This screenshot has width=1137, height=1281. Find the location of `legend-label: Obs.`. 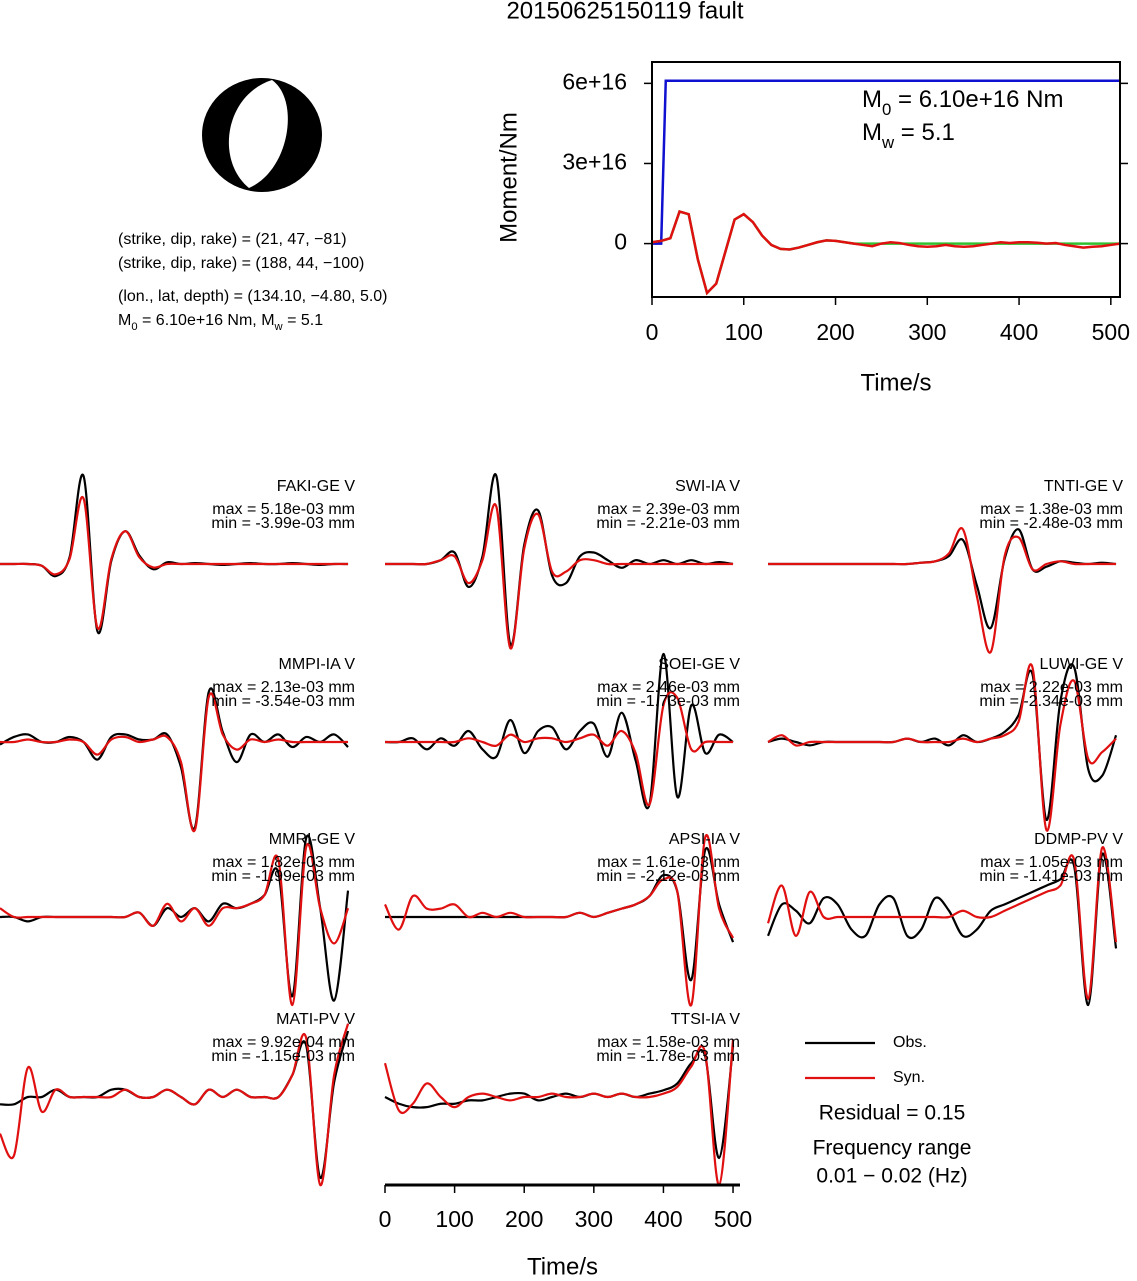

legend-label: Obs. is located at coordinates (910, 1042).